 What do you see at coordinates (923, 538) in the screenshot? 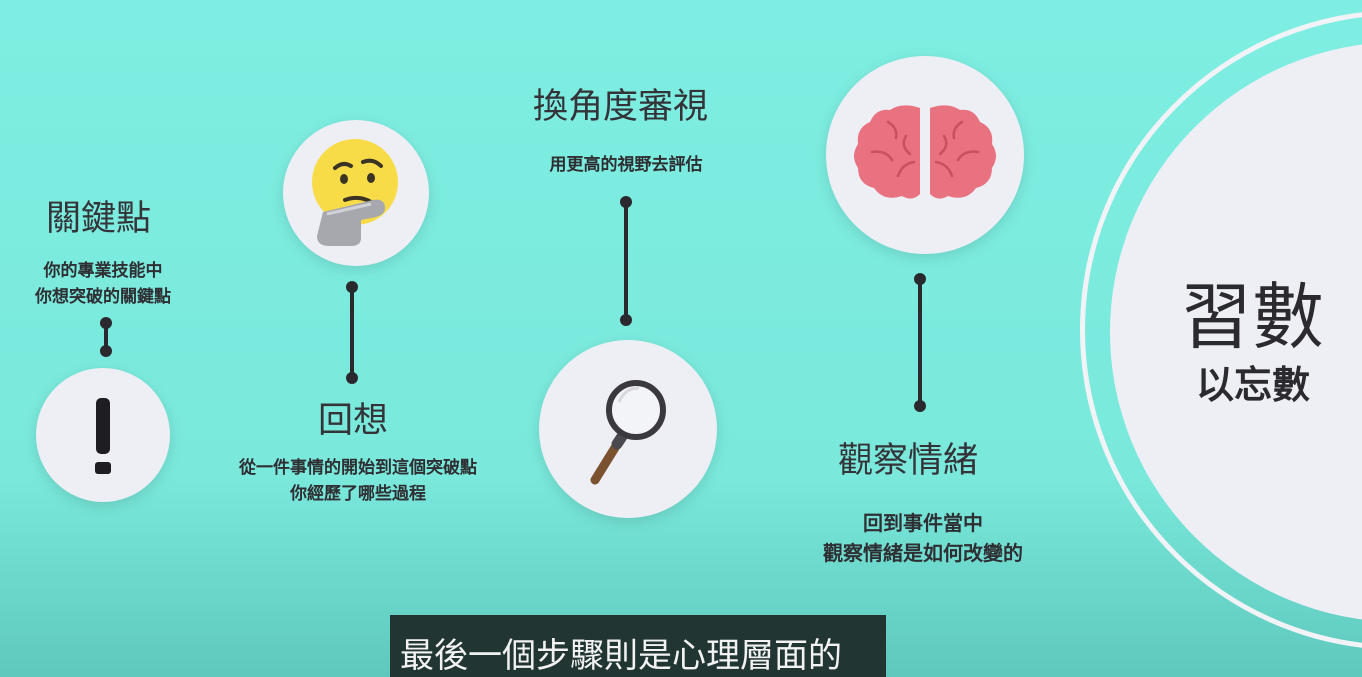
I see `step-4-description: 回到事件當中 觀察情緒是如何改變的` at bounding box center [923, 538].